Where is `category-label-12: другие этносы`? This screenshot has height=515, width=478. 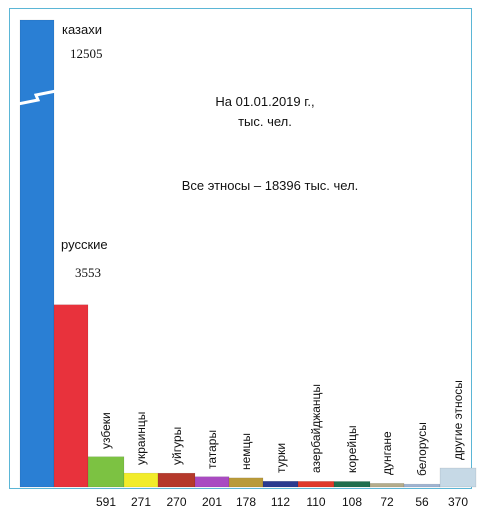
category-label-12: другие этносы is located at coordinates (458, 420).